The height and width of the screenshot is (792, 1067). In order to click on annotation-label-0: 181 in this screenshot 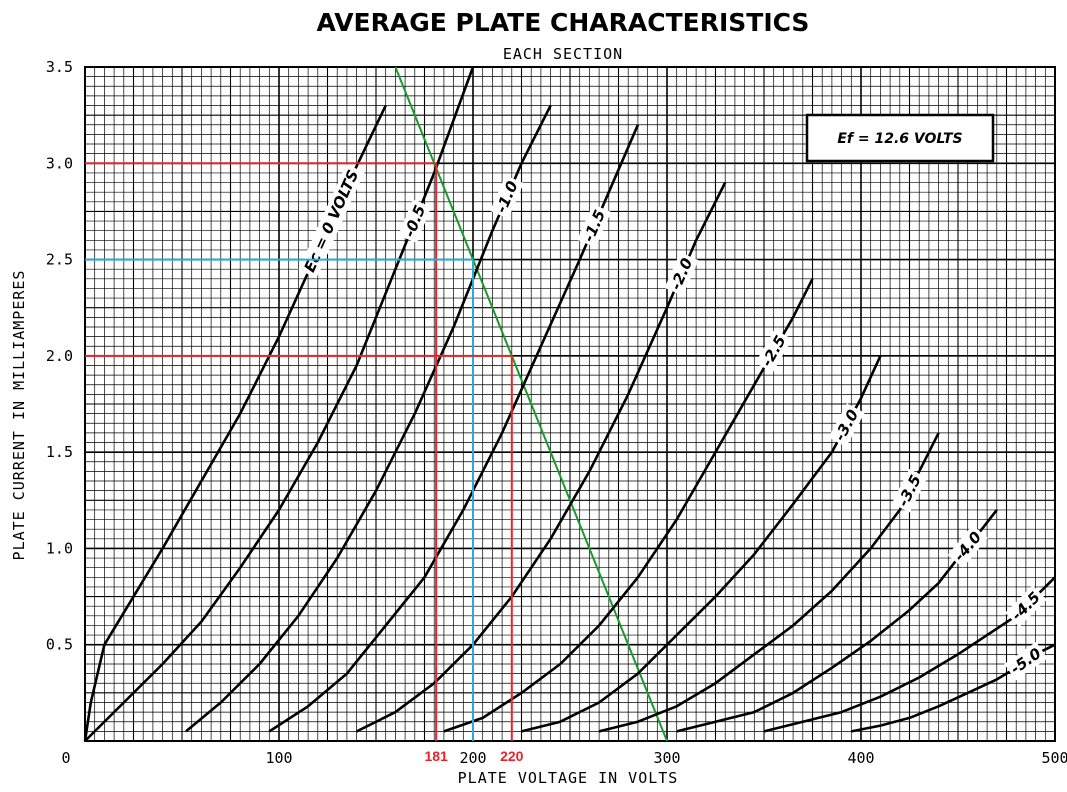, I will do `click(436, 756)`.